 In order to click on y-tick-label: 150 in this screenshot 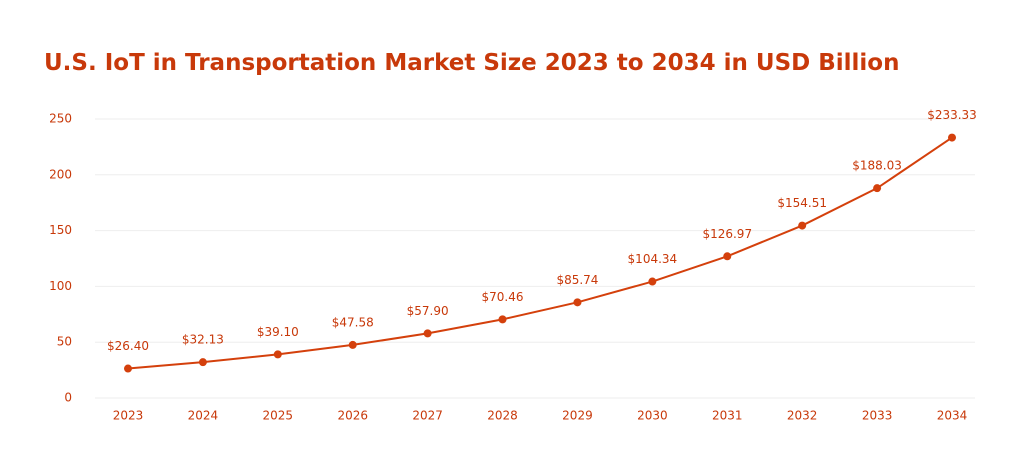, I will do `click(60, 230)`.